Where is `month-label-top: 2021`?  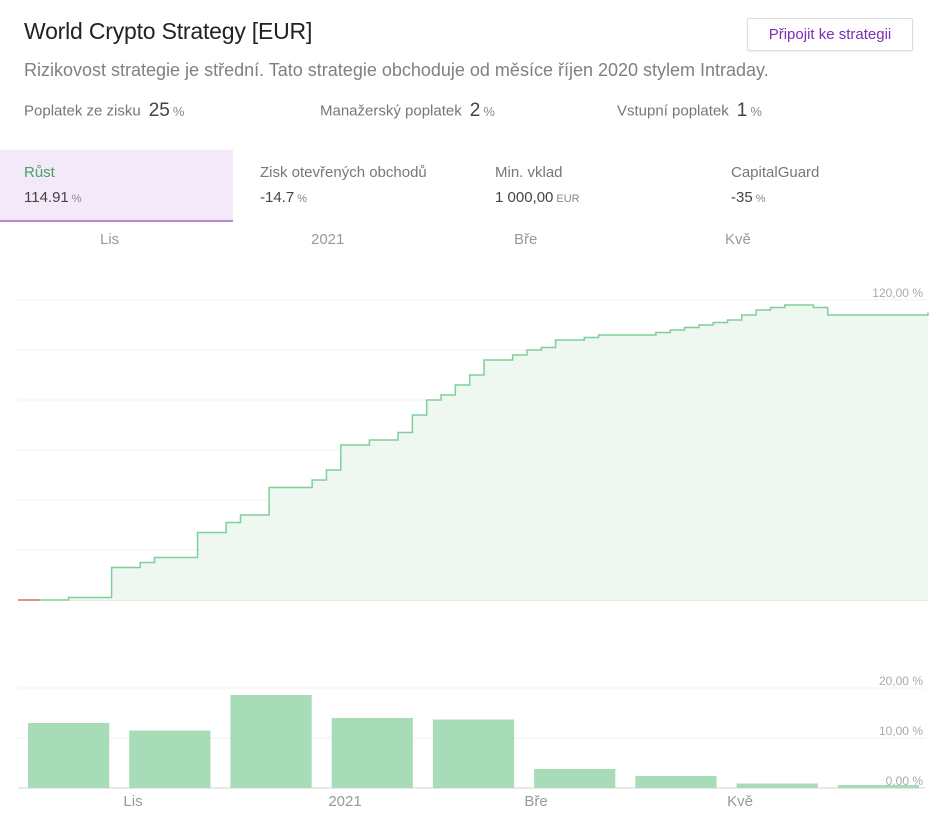
month-label-top: 2021 is located at coordinates (328, 239).